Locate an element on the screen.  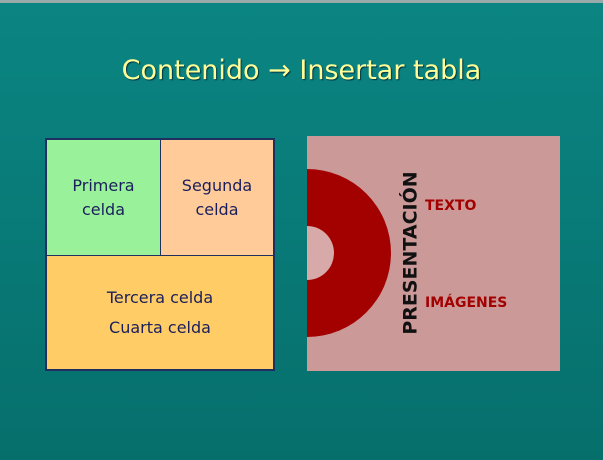
vertical-text: PRESENTACIÓN is located at coordinates (410, 252).